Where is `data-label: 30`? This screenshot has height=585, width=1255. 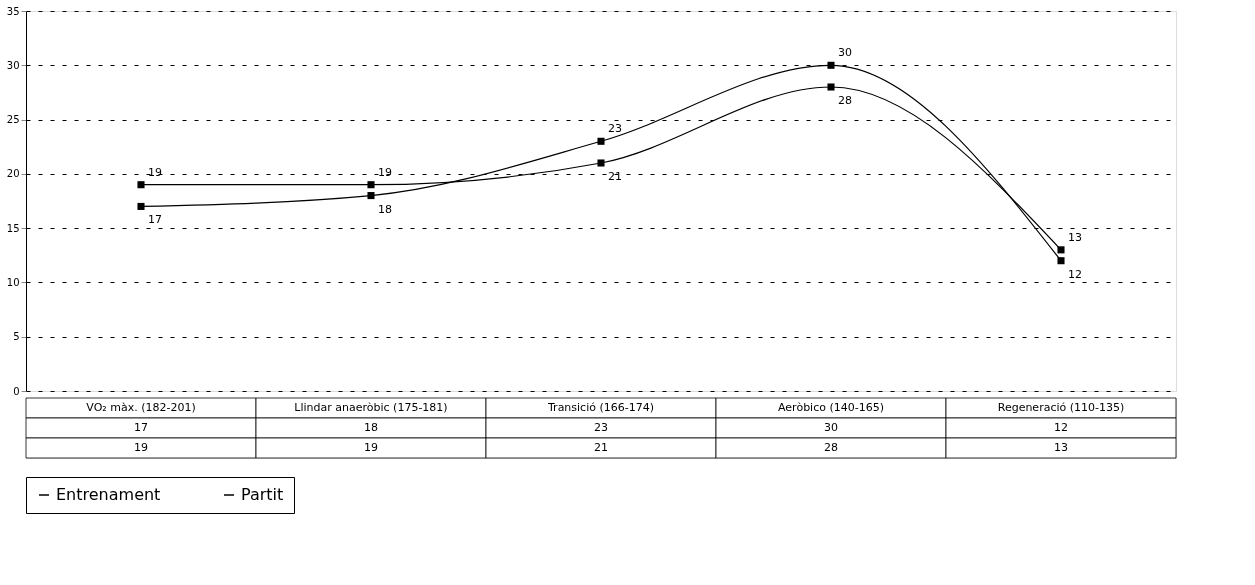
data-label: 30 is located at coordinates (845, 53).